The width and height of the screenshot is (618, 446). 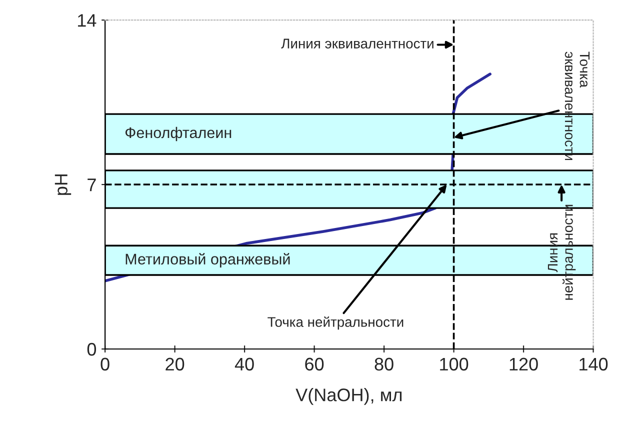 What do you see at coordinates (92, 185) in the screenshot?
I see `y-tick-label: 7` at bounding box center [92, 185].